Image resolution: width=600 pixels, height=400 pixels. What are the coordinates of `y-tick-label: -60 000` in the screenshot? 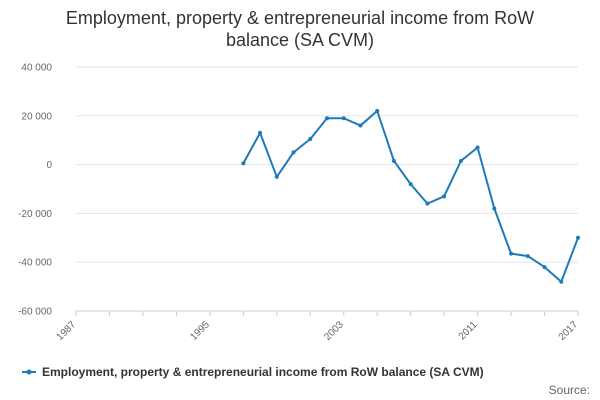 It's located at (35, 312).